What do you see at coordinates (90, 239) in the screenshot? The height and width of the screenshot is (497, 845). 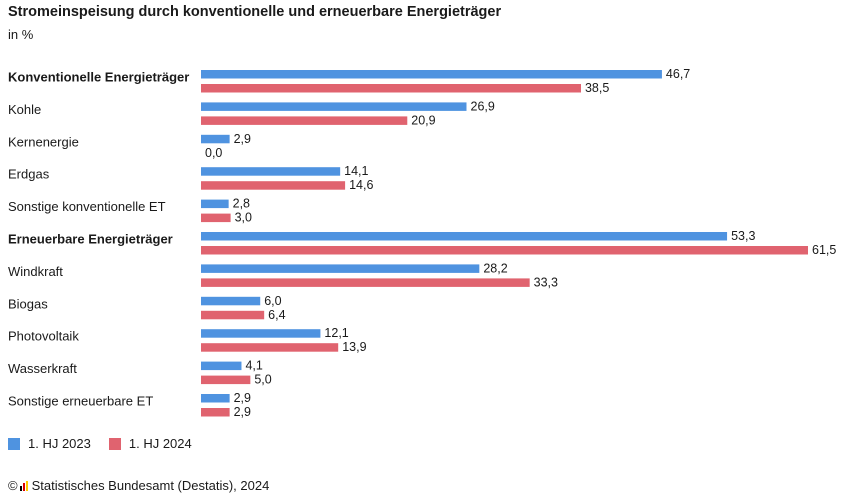 I see `category-label: Erneuerbare Energieträger` at bounding box center [90, 239].